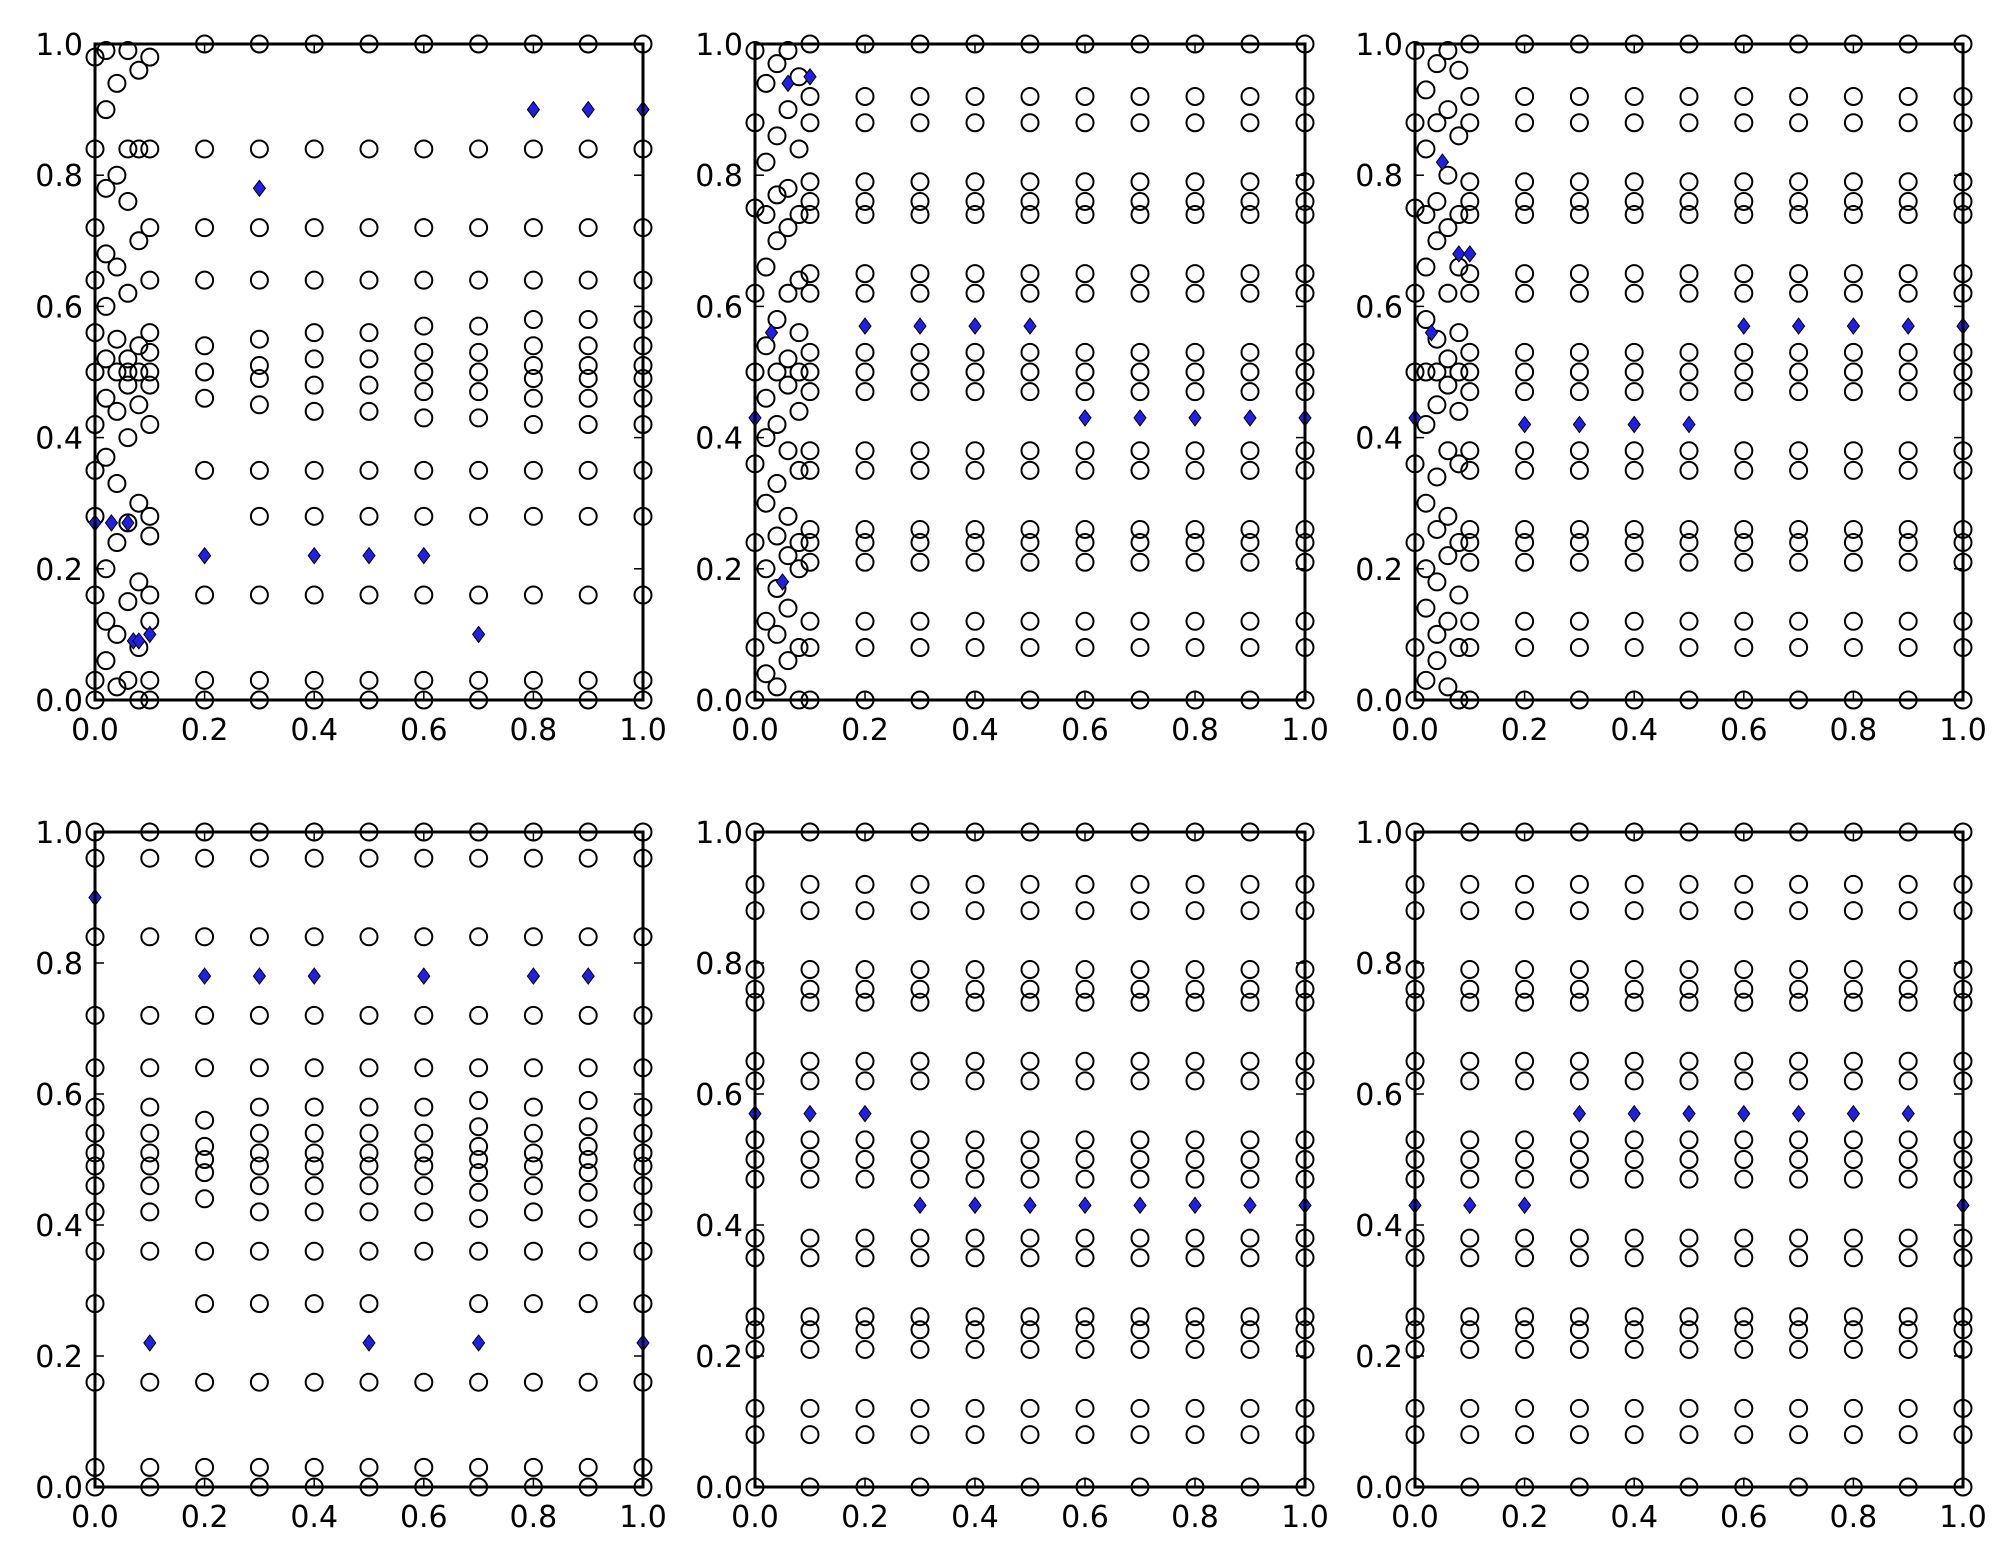 This screenshot has width=2004, height=1565. What do you see at coordinates (719, 570) in the screenshot?
I see `y-tick-label: 0.2` at bounding box center [719, 570].